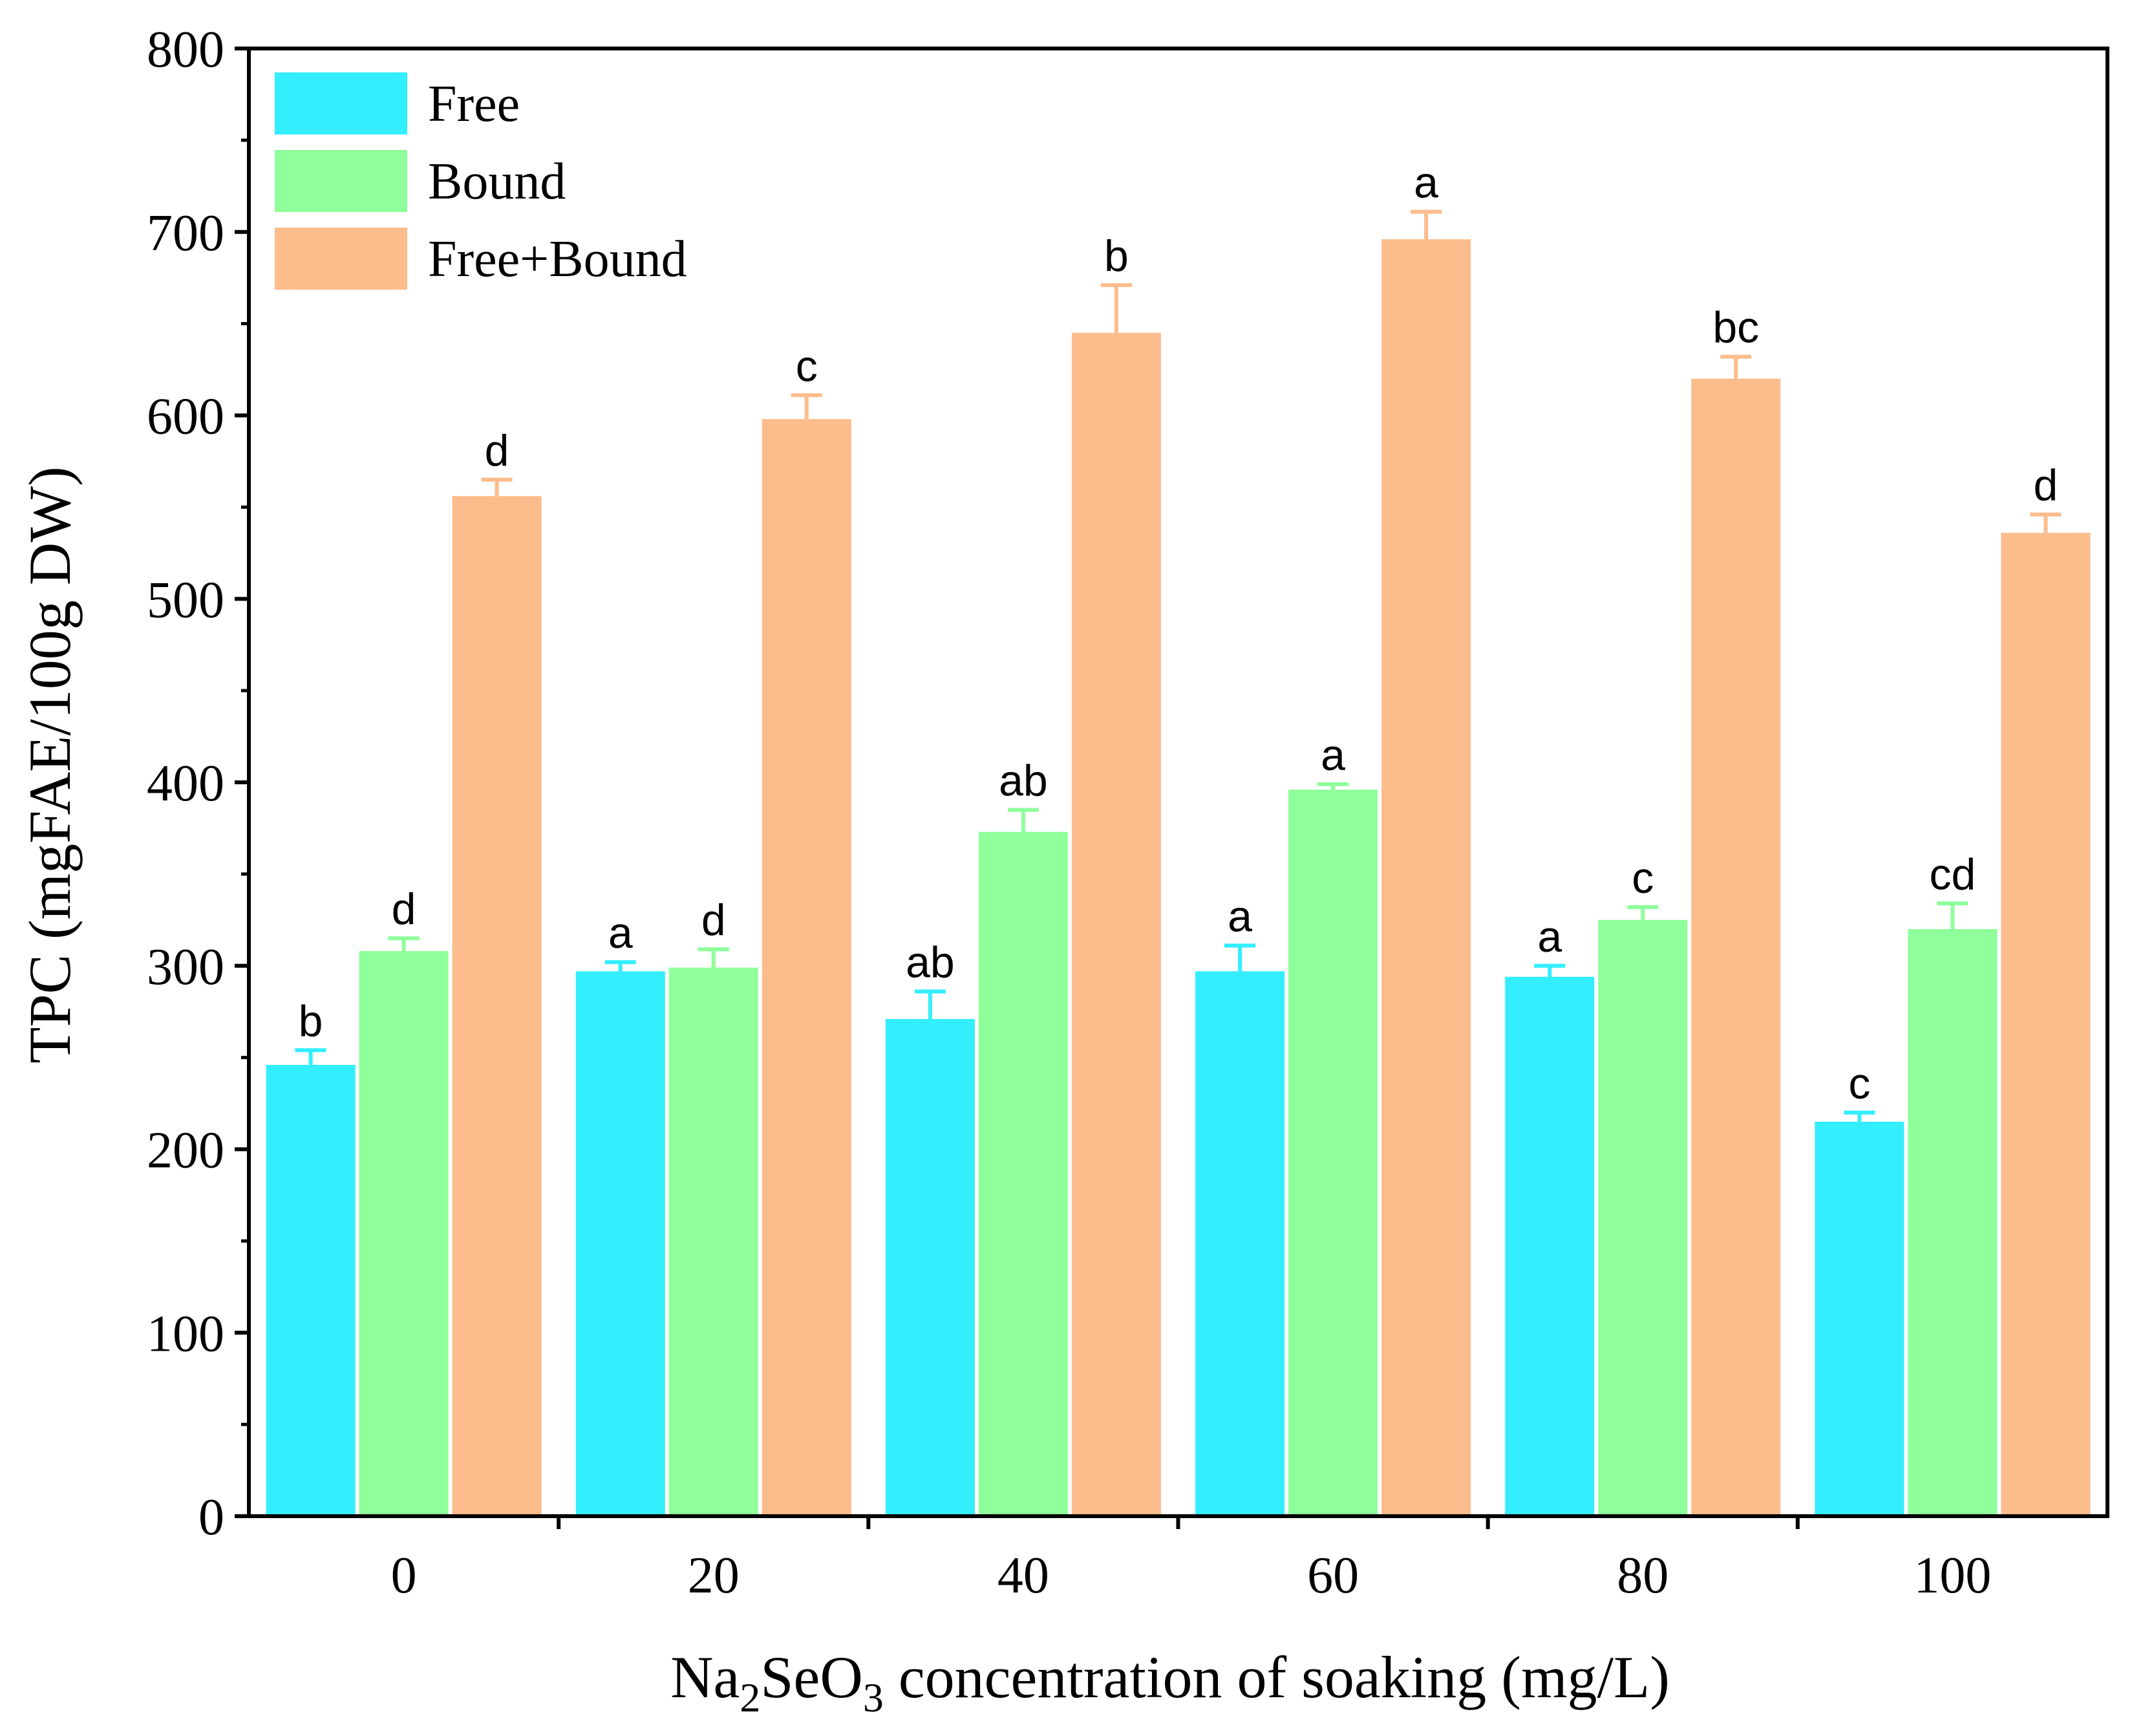 The image size is (2132, 1736). Describe the element at coordinates (185, 1150) in the screenshot. I see `y-tick-label-200: 200` at that location.